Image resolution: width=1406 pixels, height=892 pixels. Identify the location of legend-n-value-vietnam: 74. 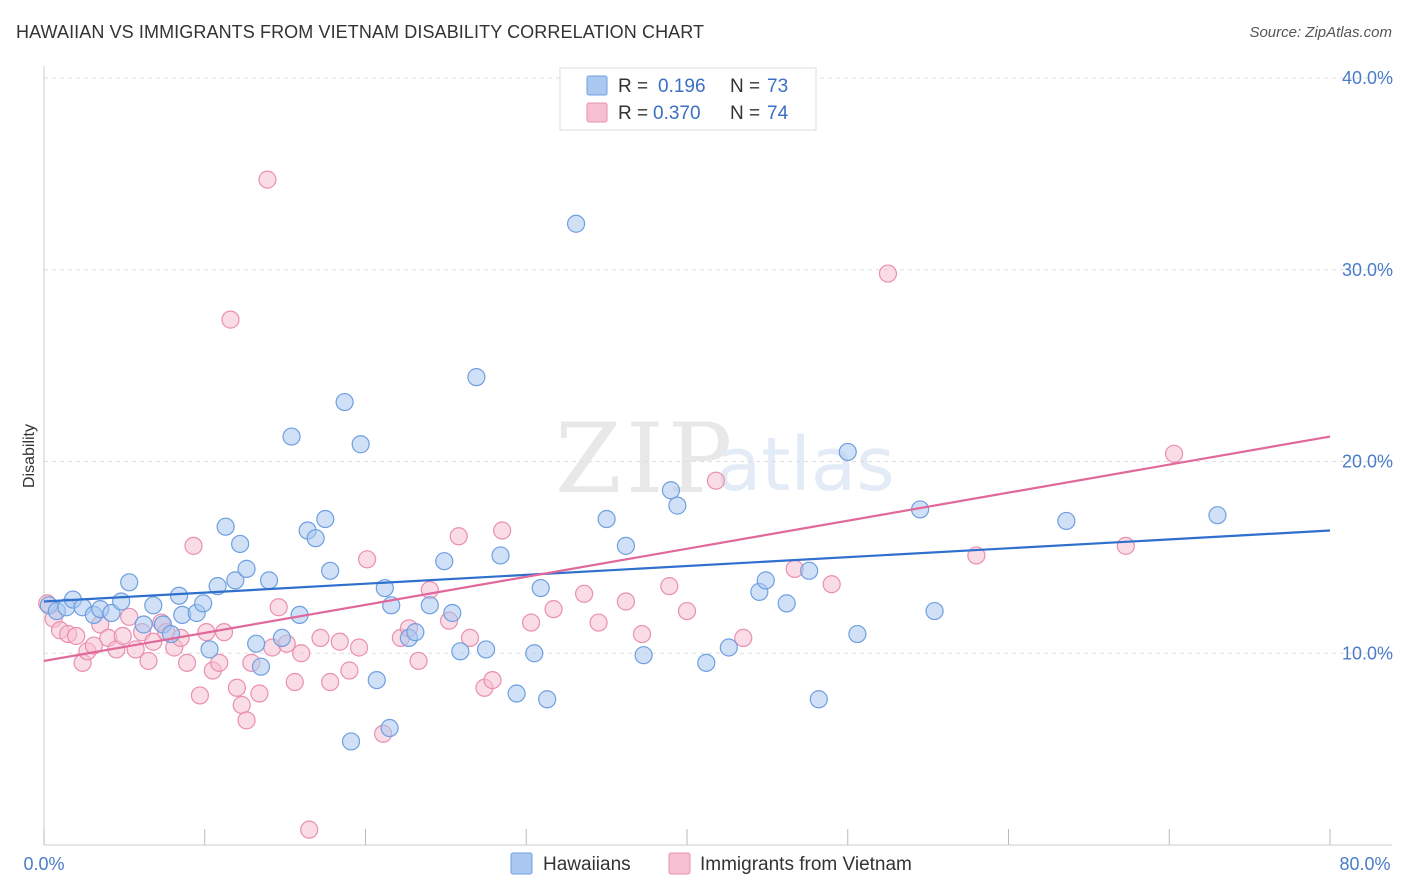
(778, 113).